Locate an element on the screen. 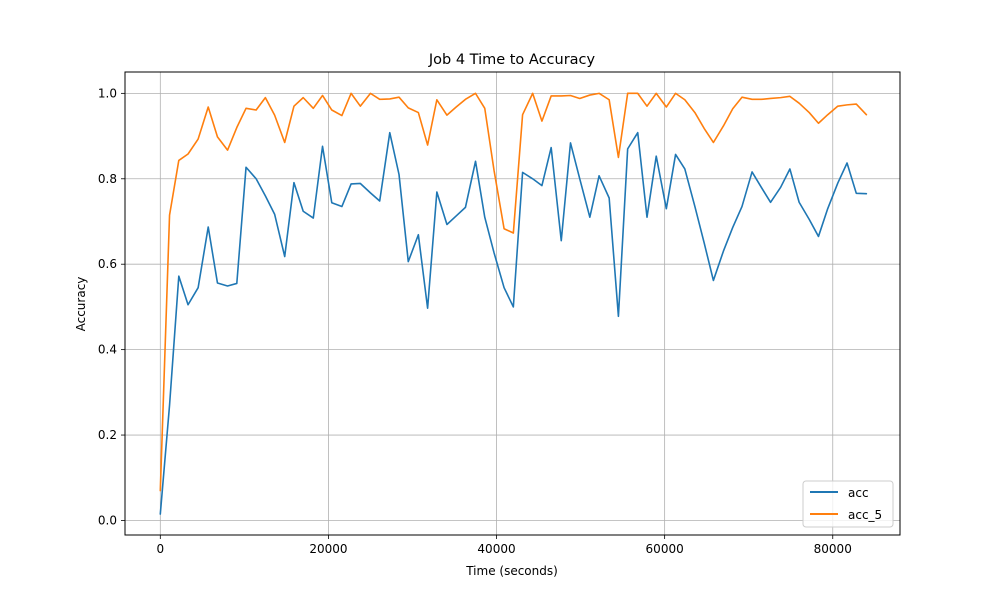  legend-label-acc-5: acc_5 is located at coordinates (865, 515).